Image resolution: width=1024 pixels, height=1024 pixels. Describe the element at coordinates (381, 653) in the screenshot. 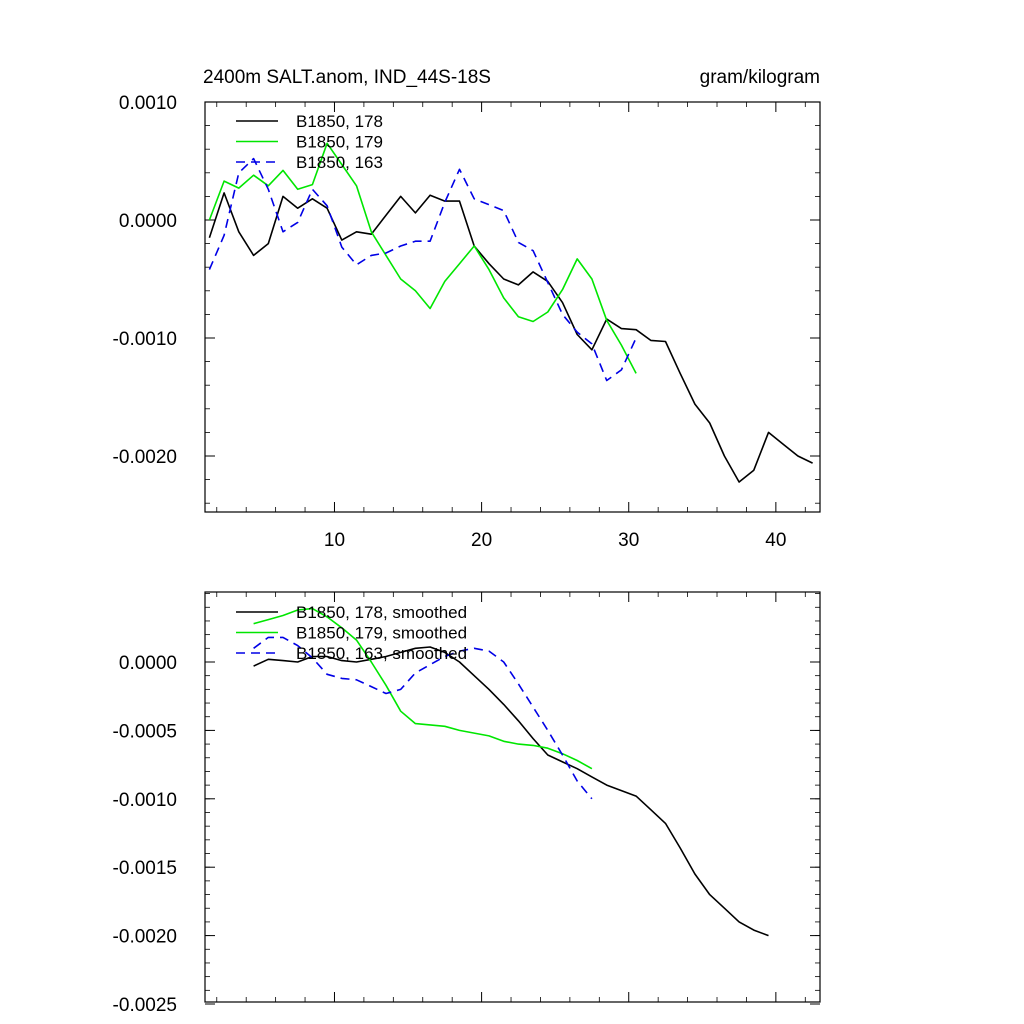

I see `legend-label-3: B1850, 163, smoothed` at that location.